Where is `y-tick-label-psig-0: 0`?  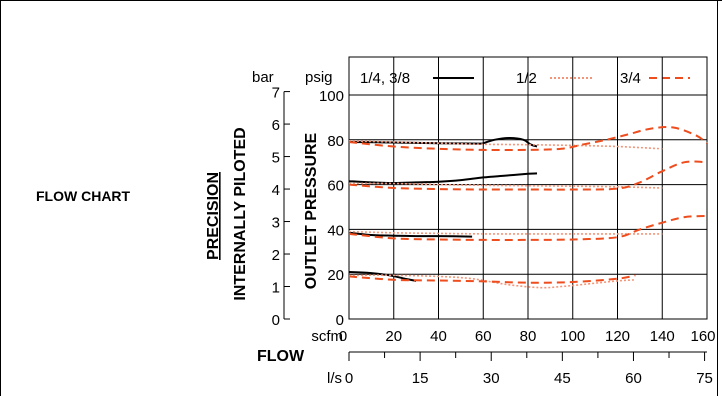
y-tick-label-psig-0: 0 is located at coordinates (340, 320).